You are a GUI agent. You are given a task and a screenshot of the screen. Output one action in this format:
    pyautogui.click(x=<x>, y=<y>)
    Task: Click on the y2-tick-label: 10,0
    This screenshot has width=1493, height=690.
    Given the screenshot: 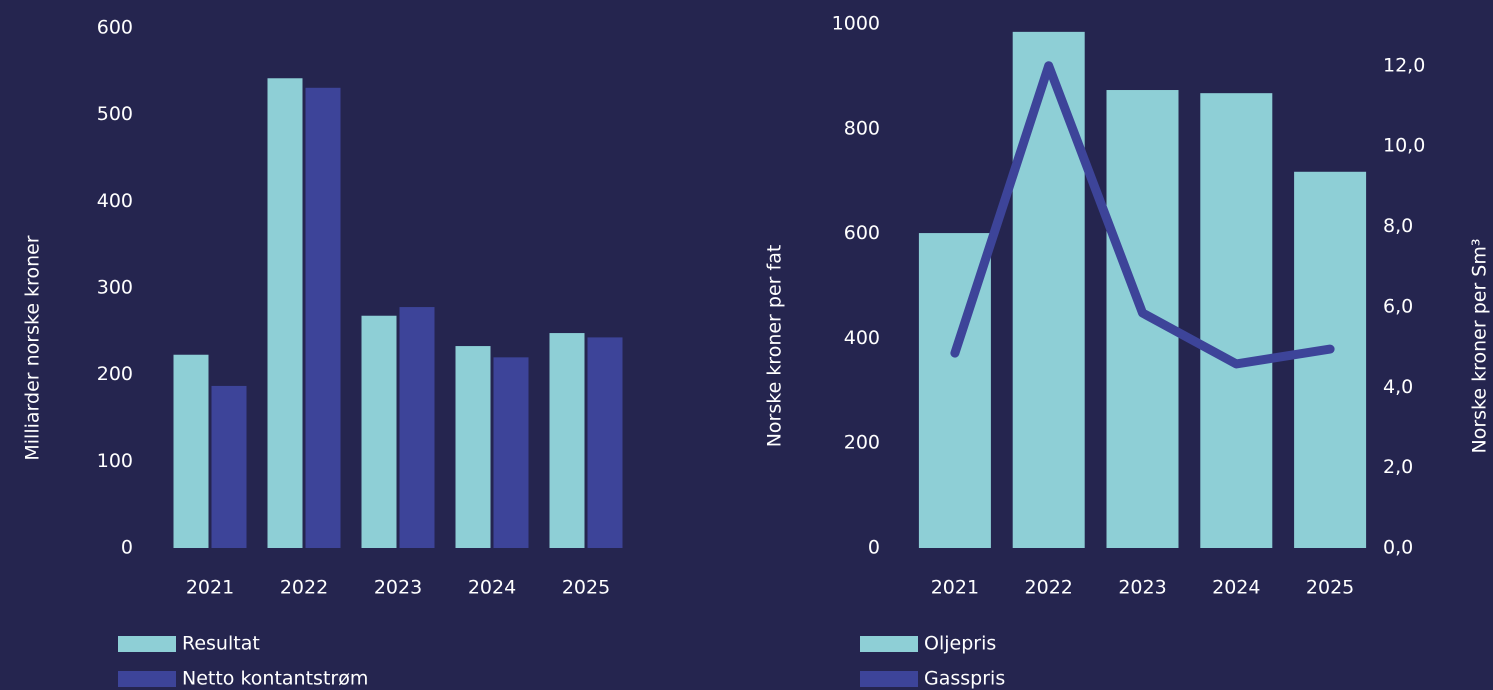 What is the action you would take?
    pyautogui.click(x=1404, y=146)
    